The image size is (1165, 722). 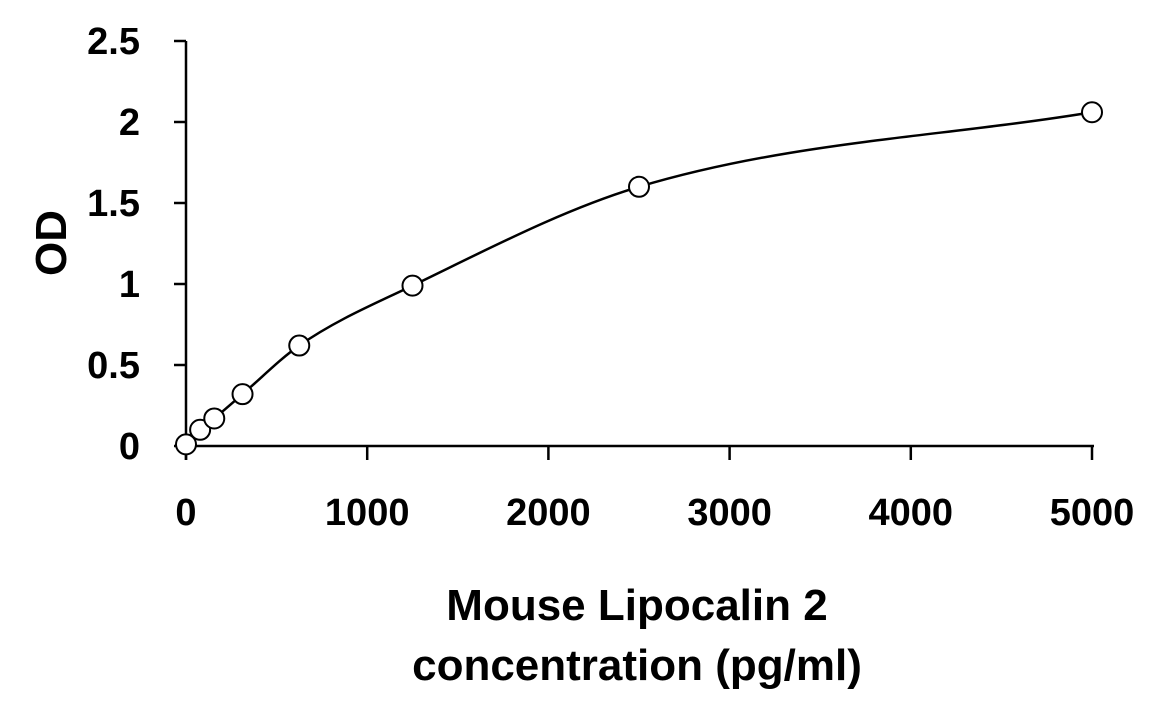 What do you see at coordinates (729, 513) in the screenshot?
I see `x-tick-label: 3000` at bounding box center [729, 513].